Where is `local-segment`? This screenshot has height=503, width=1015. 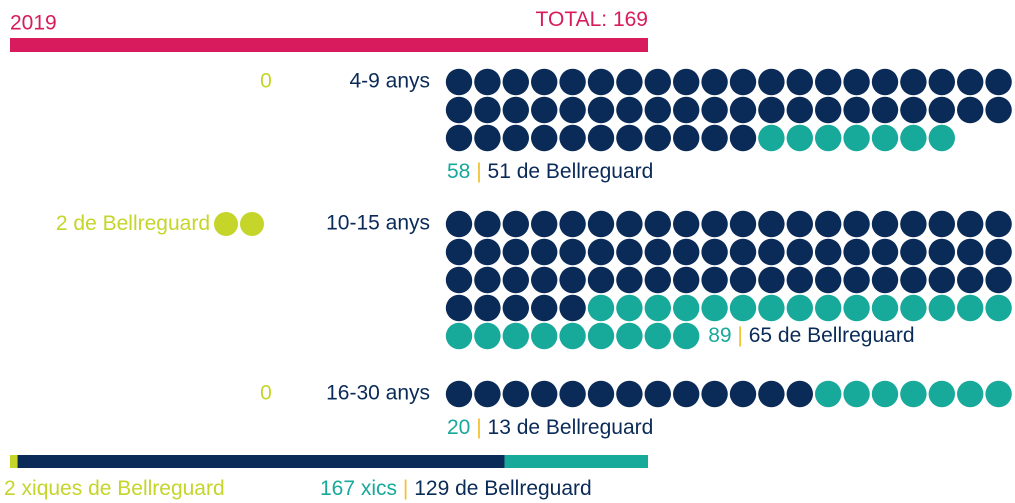 local-segment is located at coordinates (261, 461).